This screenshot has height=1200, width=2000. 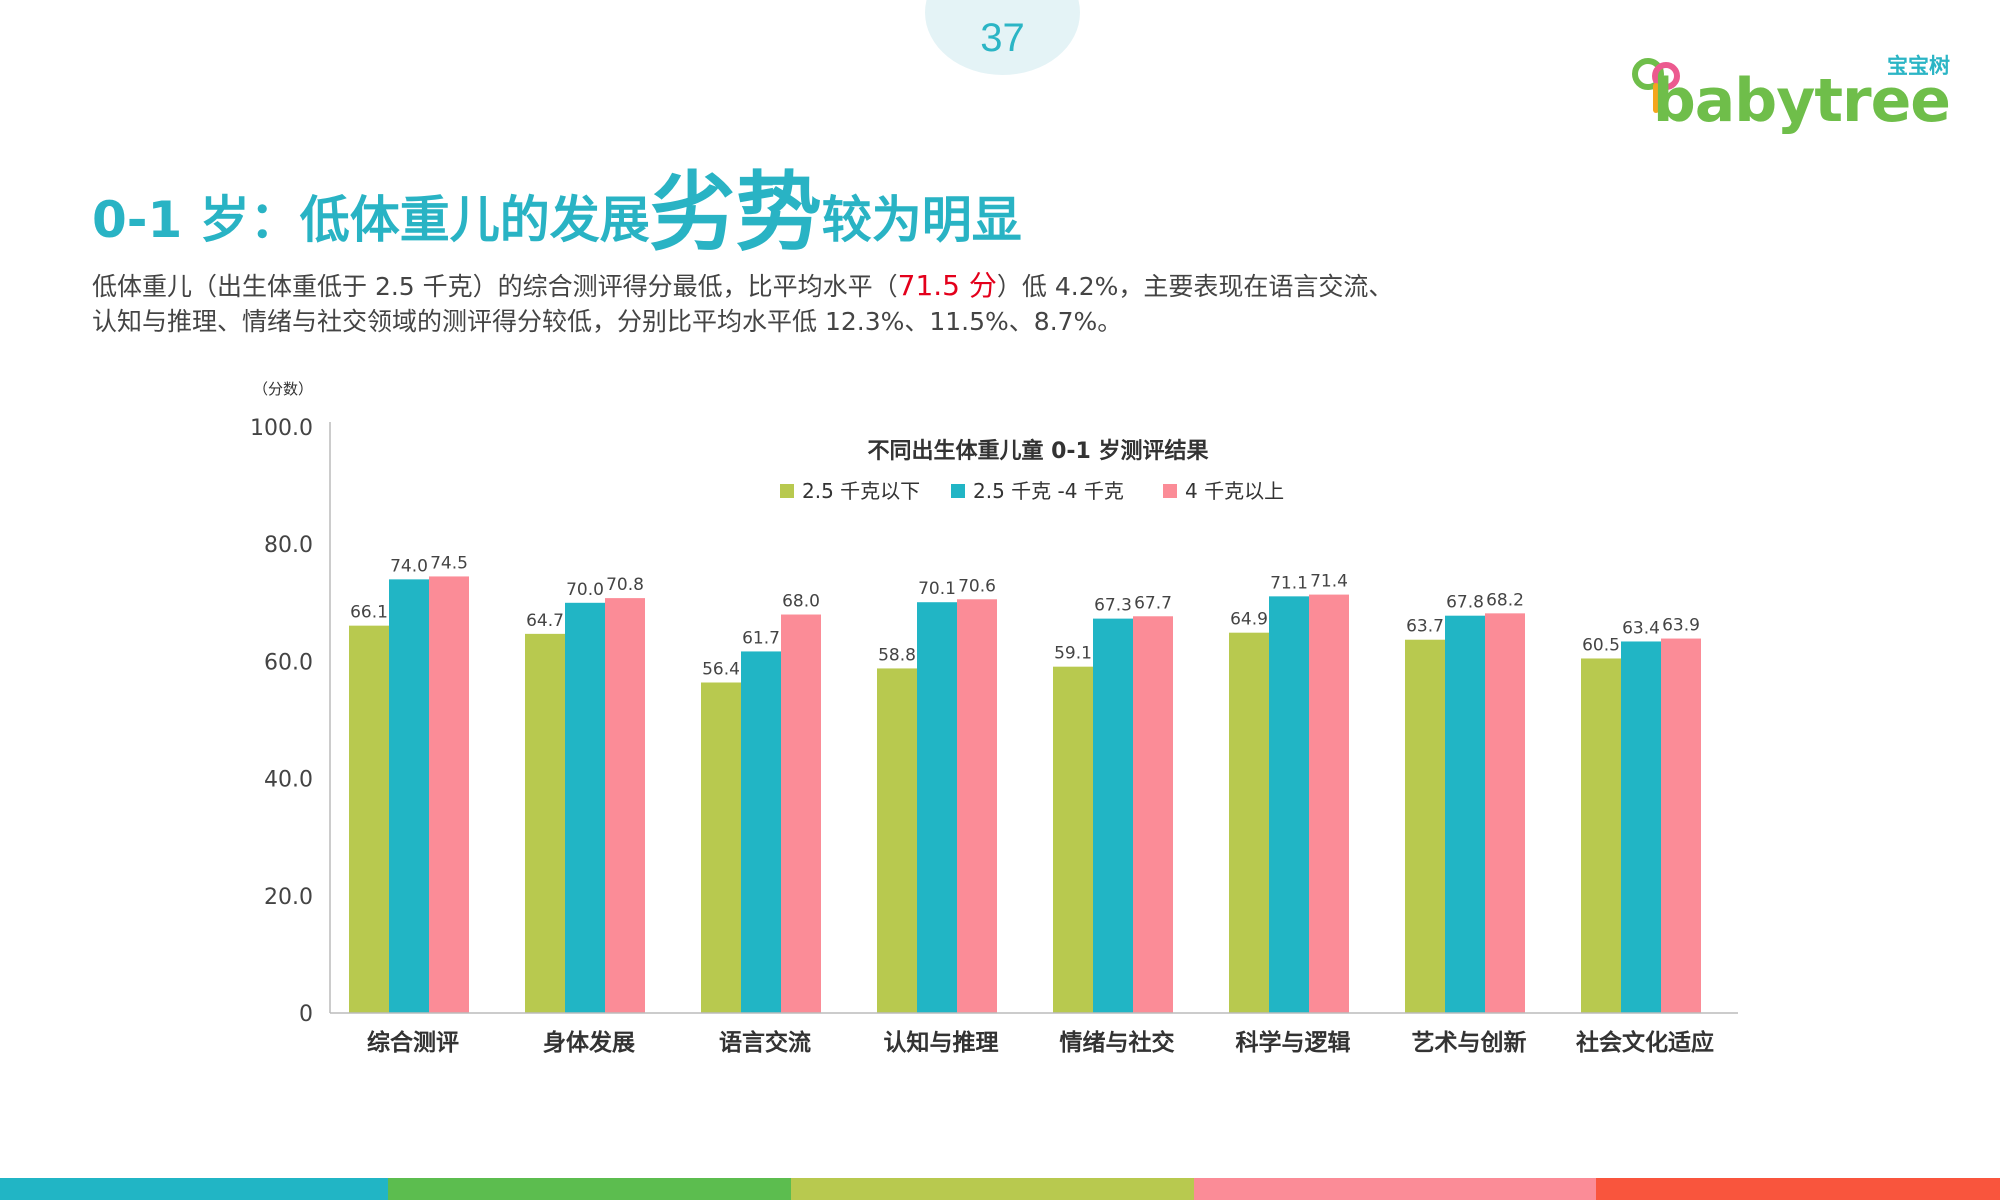 I want to click on y-tick-label: 80.0, so click(x=288, y=545).